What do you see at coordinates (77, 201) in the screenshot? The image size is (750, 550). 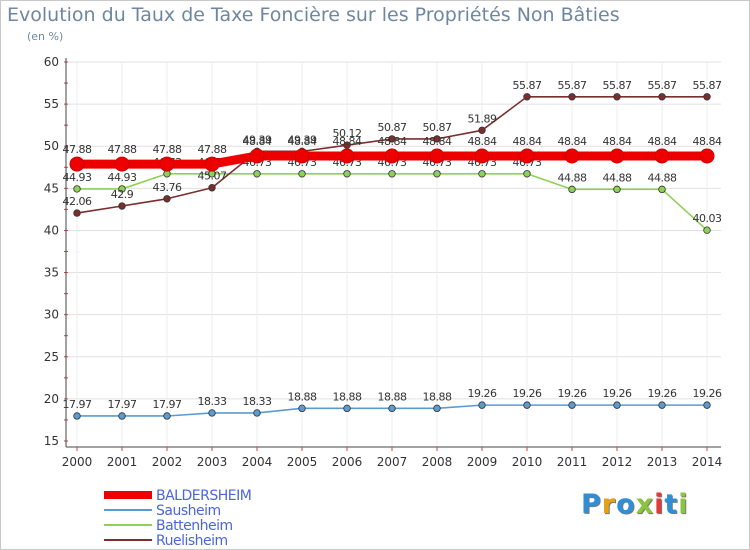 I see `data-label: 42.06` at bounding box center [77, 201].